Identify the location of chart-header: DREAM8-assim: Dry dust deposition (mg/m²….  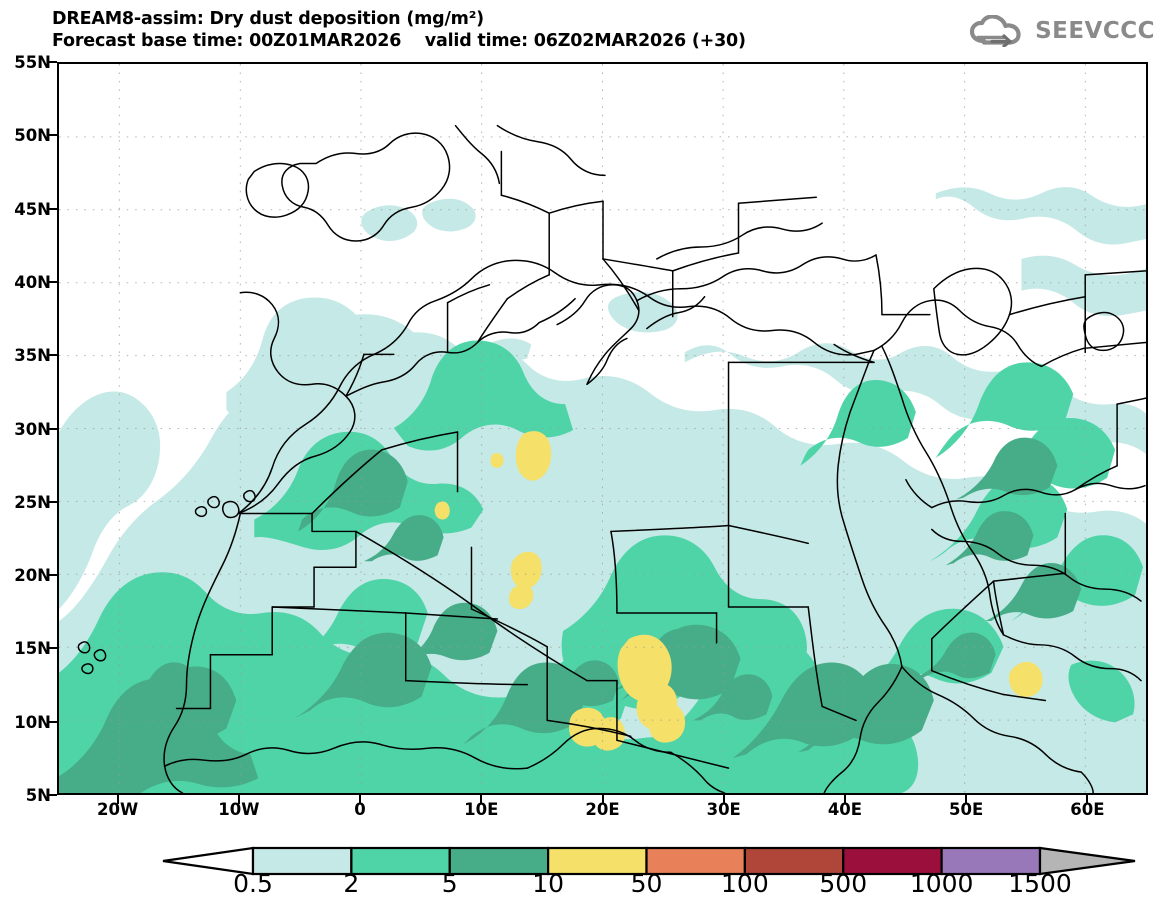
(582, 30).